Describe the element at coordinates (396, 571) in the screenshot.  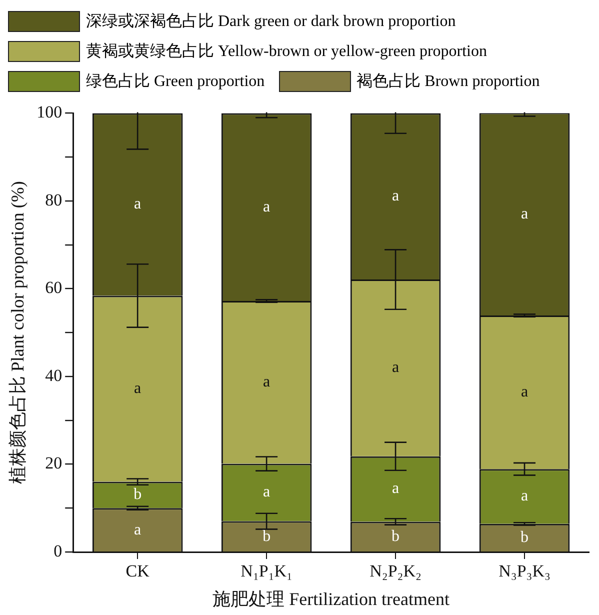
I see `x-tick-label: N₂P₂K₂` at that location.